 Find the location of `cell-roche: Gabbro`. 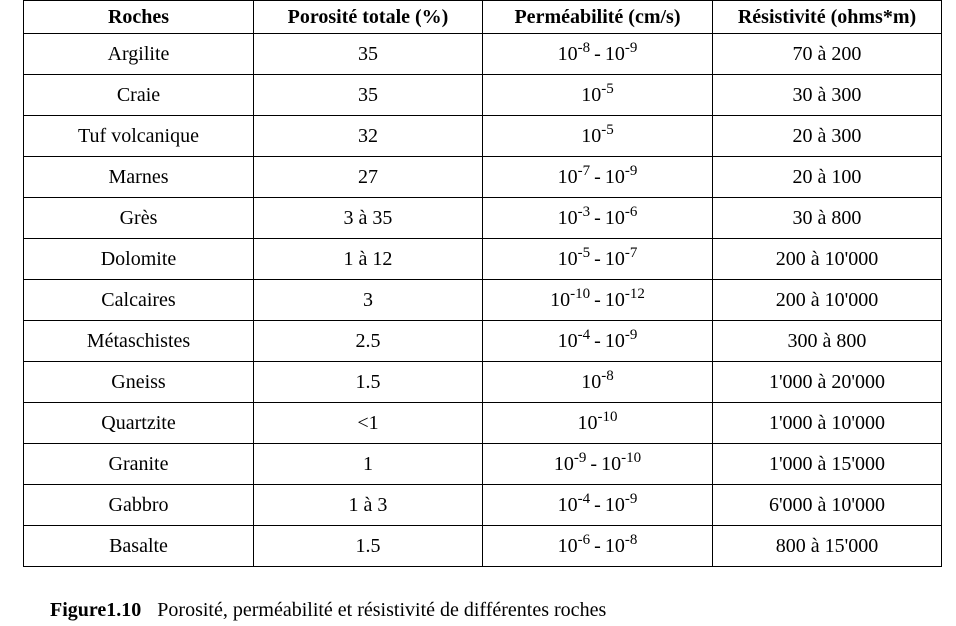

cell-roche: Gabbro is located at coordinates (138, 505).